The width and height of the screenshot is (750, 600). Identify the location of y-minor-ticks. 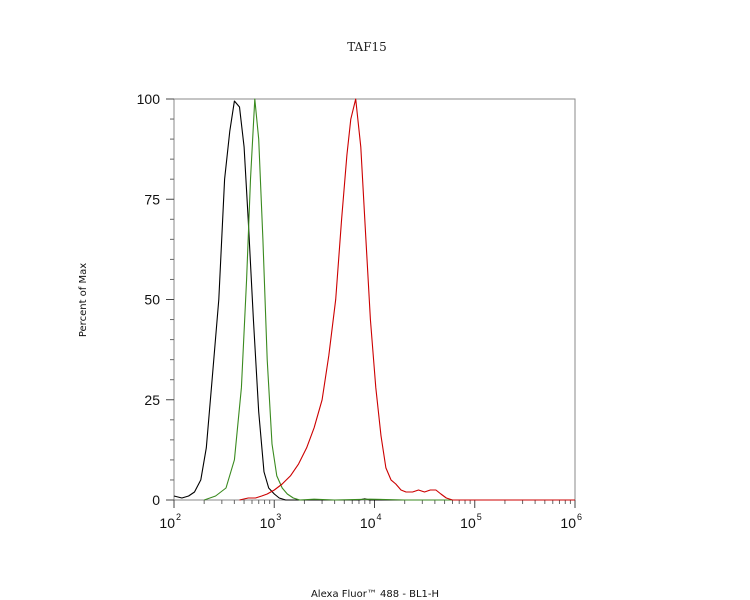
(172, 299).